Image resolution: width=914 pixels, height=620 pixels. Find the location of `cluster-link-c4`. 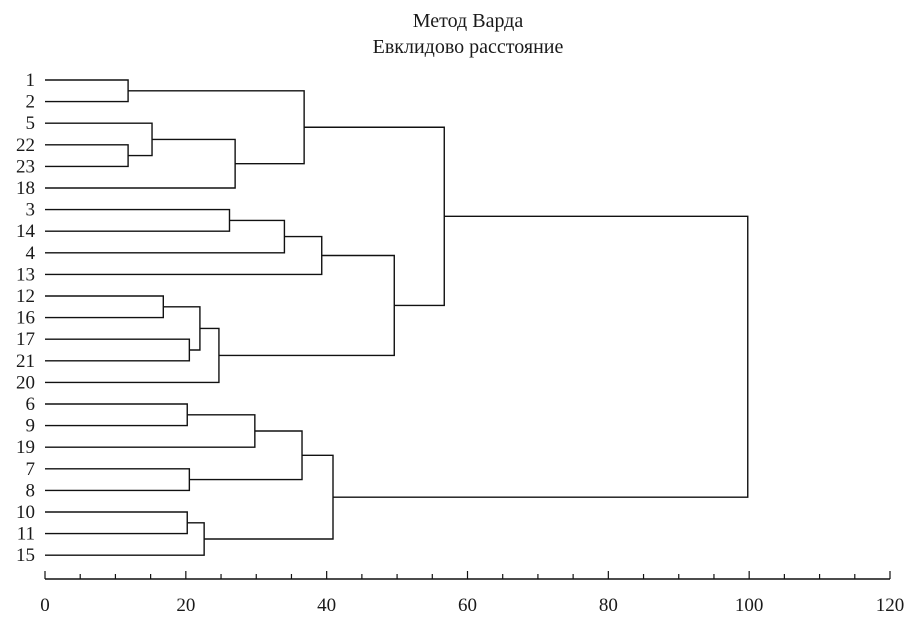

cluster-link-c4 is located at coordinates (140, 163).